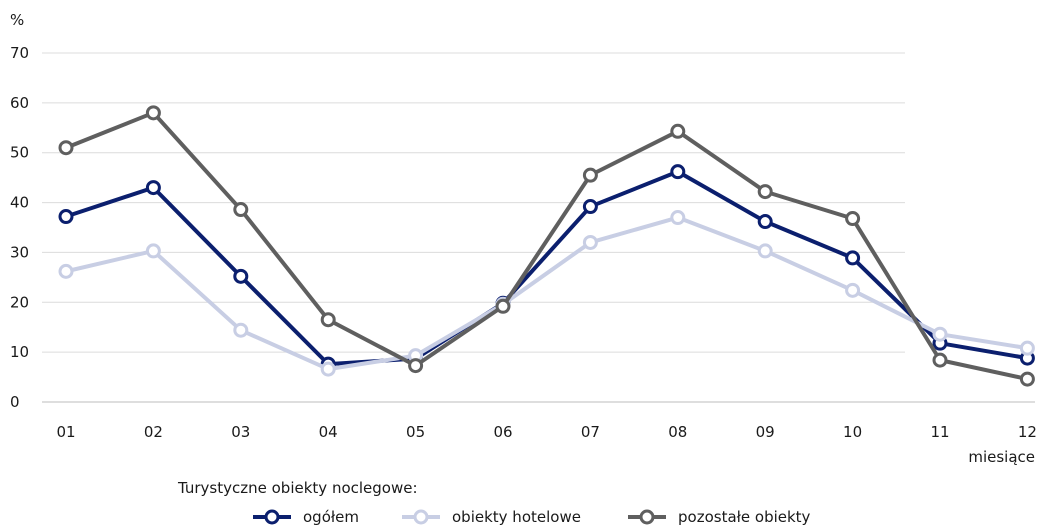 The width and height of the screenshot is (1043, 526). Describe the element at coordinates (297, 488) in the screenshot. I see `legend-title: Turystyczne obiekty noclegowe:` at that location.